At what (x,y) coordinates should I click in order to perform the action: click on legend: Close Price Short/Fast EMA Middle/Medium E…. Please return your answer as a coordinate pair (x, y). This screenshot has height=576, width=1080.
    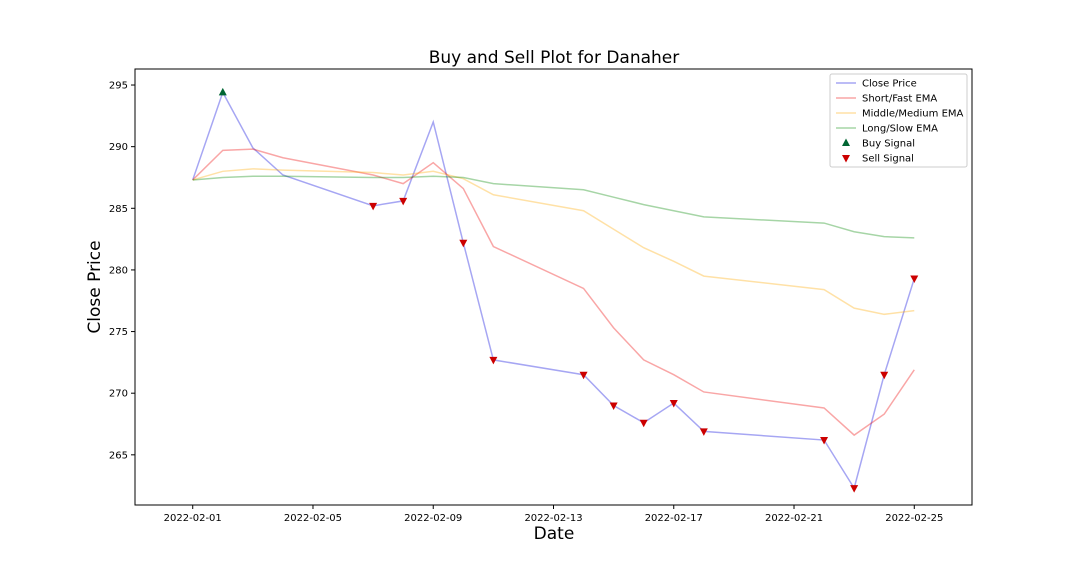
    Looking at the image, I should click on (898, 120).